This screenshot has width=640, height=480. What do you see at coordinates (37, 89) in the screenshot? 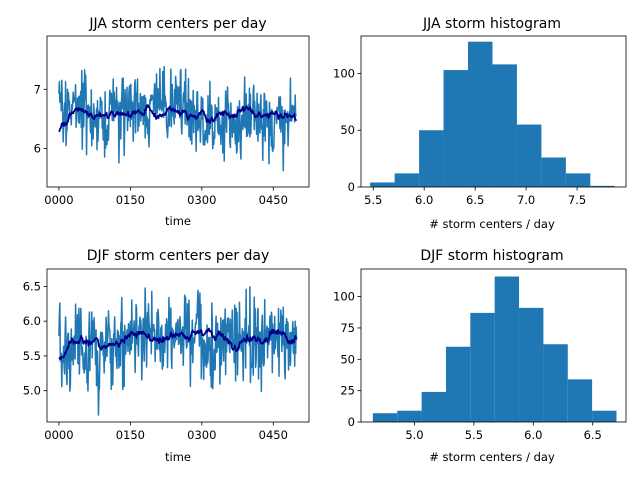
I see `y-tick-label: 7` at bounding box center [37, 89].